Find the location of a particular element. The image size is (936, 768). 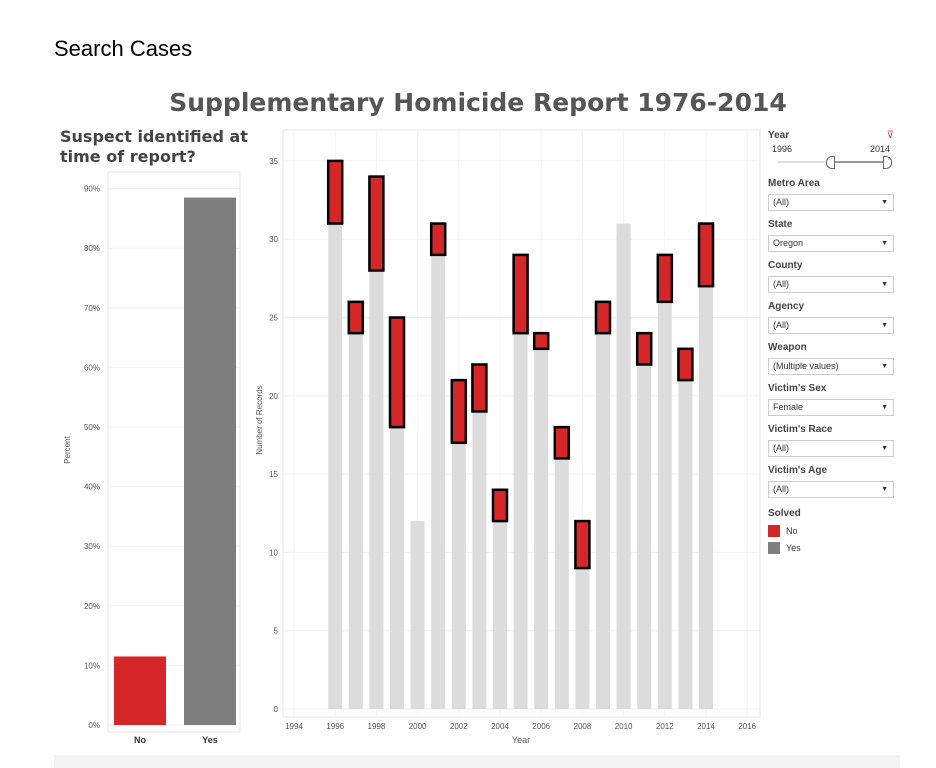

slider-handle-min is located at coordinates (830, 162).